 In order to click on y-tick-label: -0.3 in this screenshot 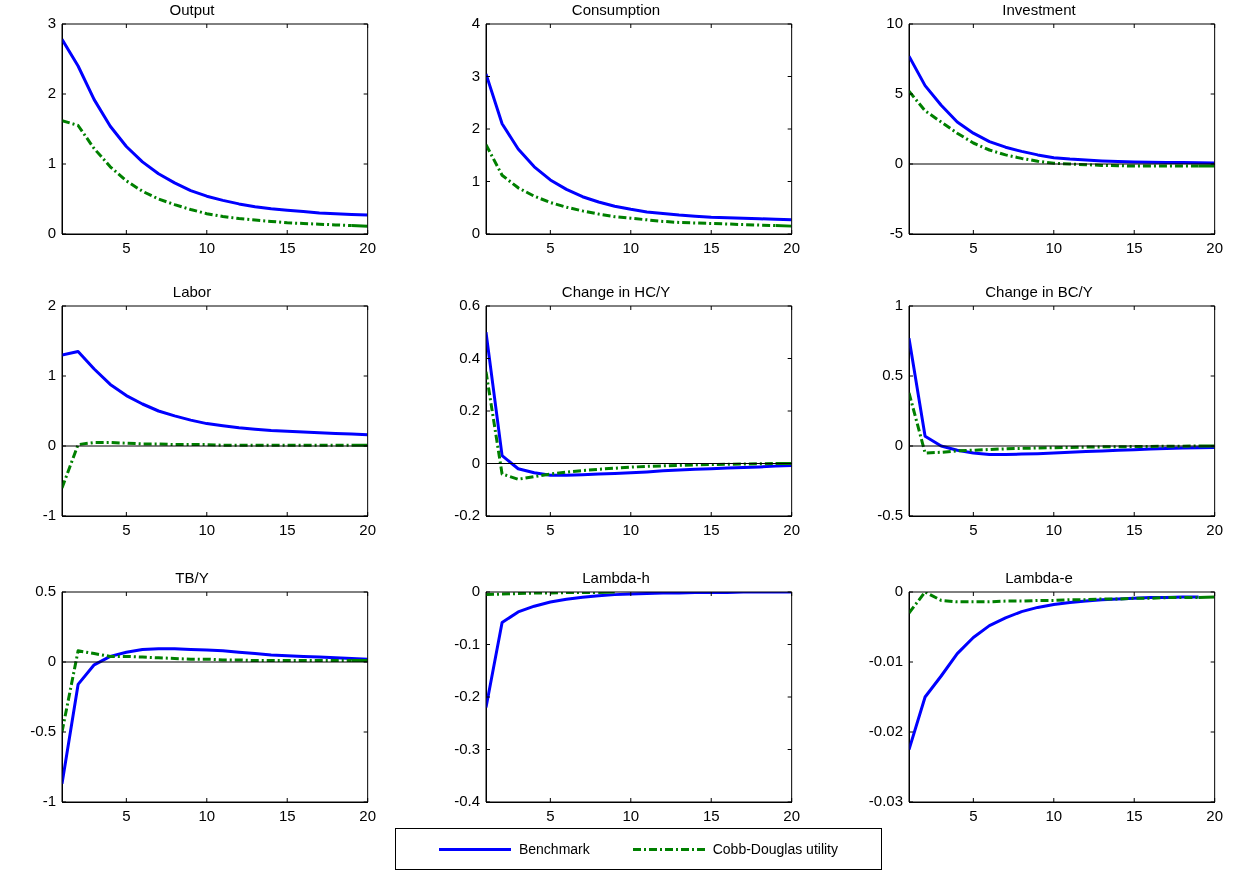, I will do `click(467, 748)`.